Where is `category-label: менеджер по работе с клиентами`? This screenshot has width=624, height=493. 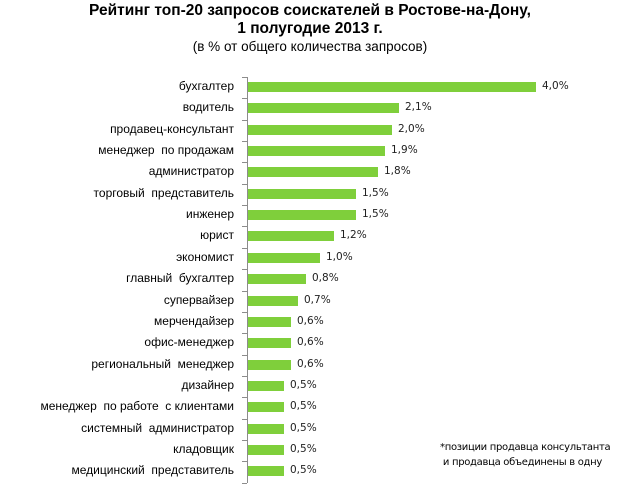 category-label: менеджер по работе с клиентами is located at coordinates (137, 406).